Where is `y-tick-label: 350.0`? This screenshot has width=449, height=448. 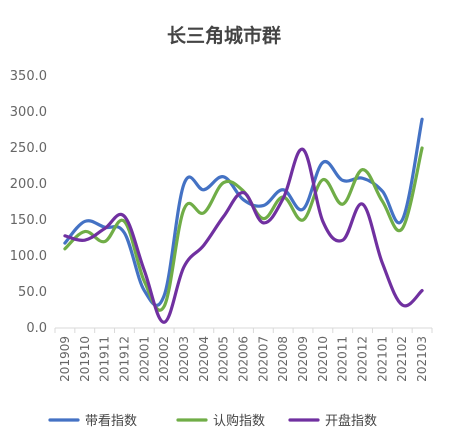
y-tick-label: 350.0 is located at coordinates (28, 76).